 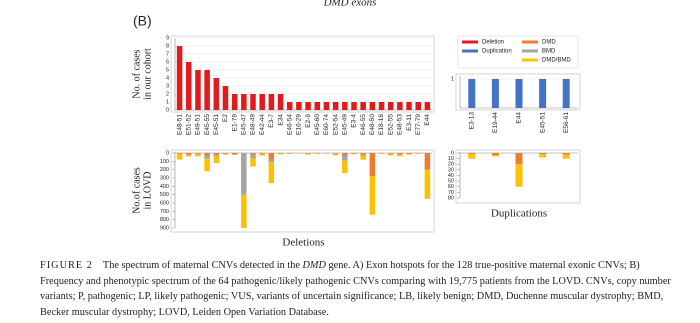 What do you see at coordinates (452, 79) in the screenshot?
I see `y-tick-label: 1` at bounding box center [452, 79].